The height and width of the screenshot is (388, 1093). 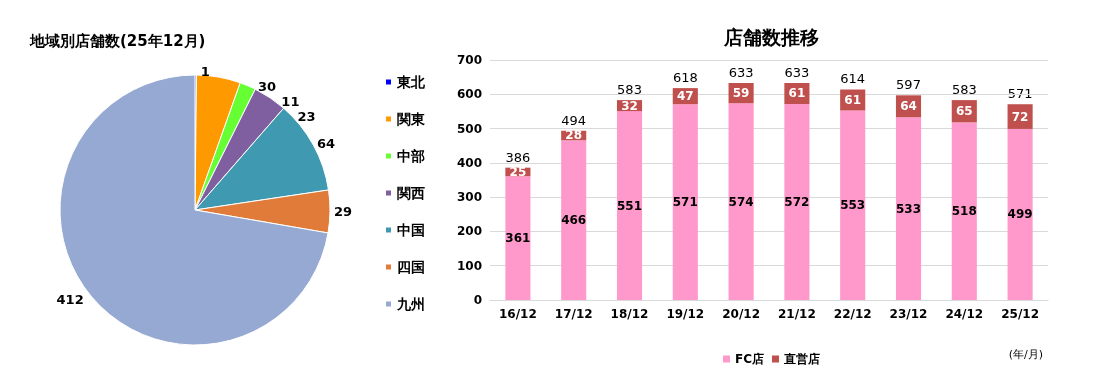 What do you see at coordinates (411, 230) in the screenshot?
I see `legend-label: 中国` at bounding box center [411, 230].